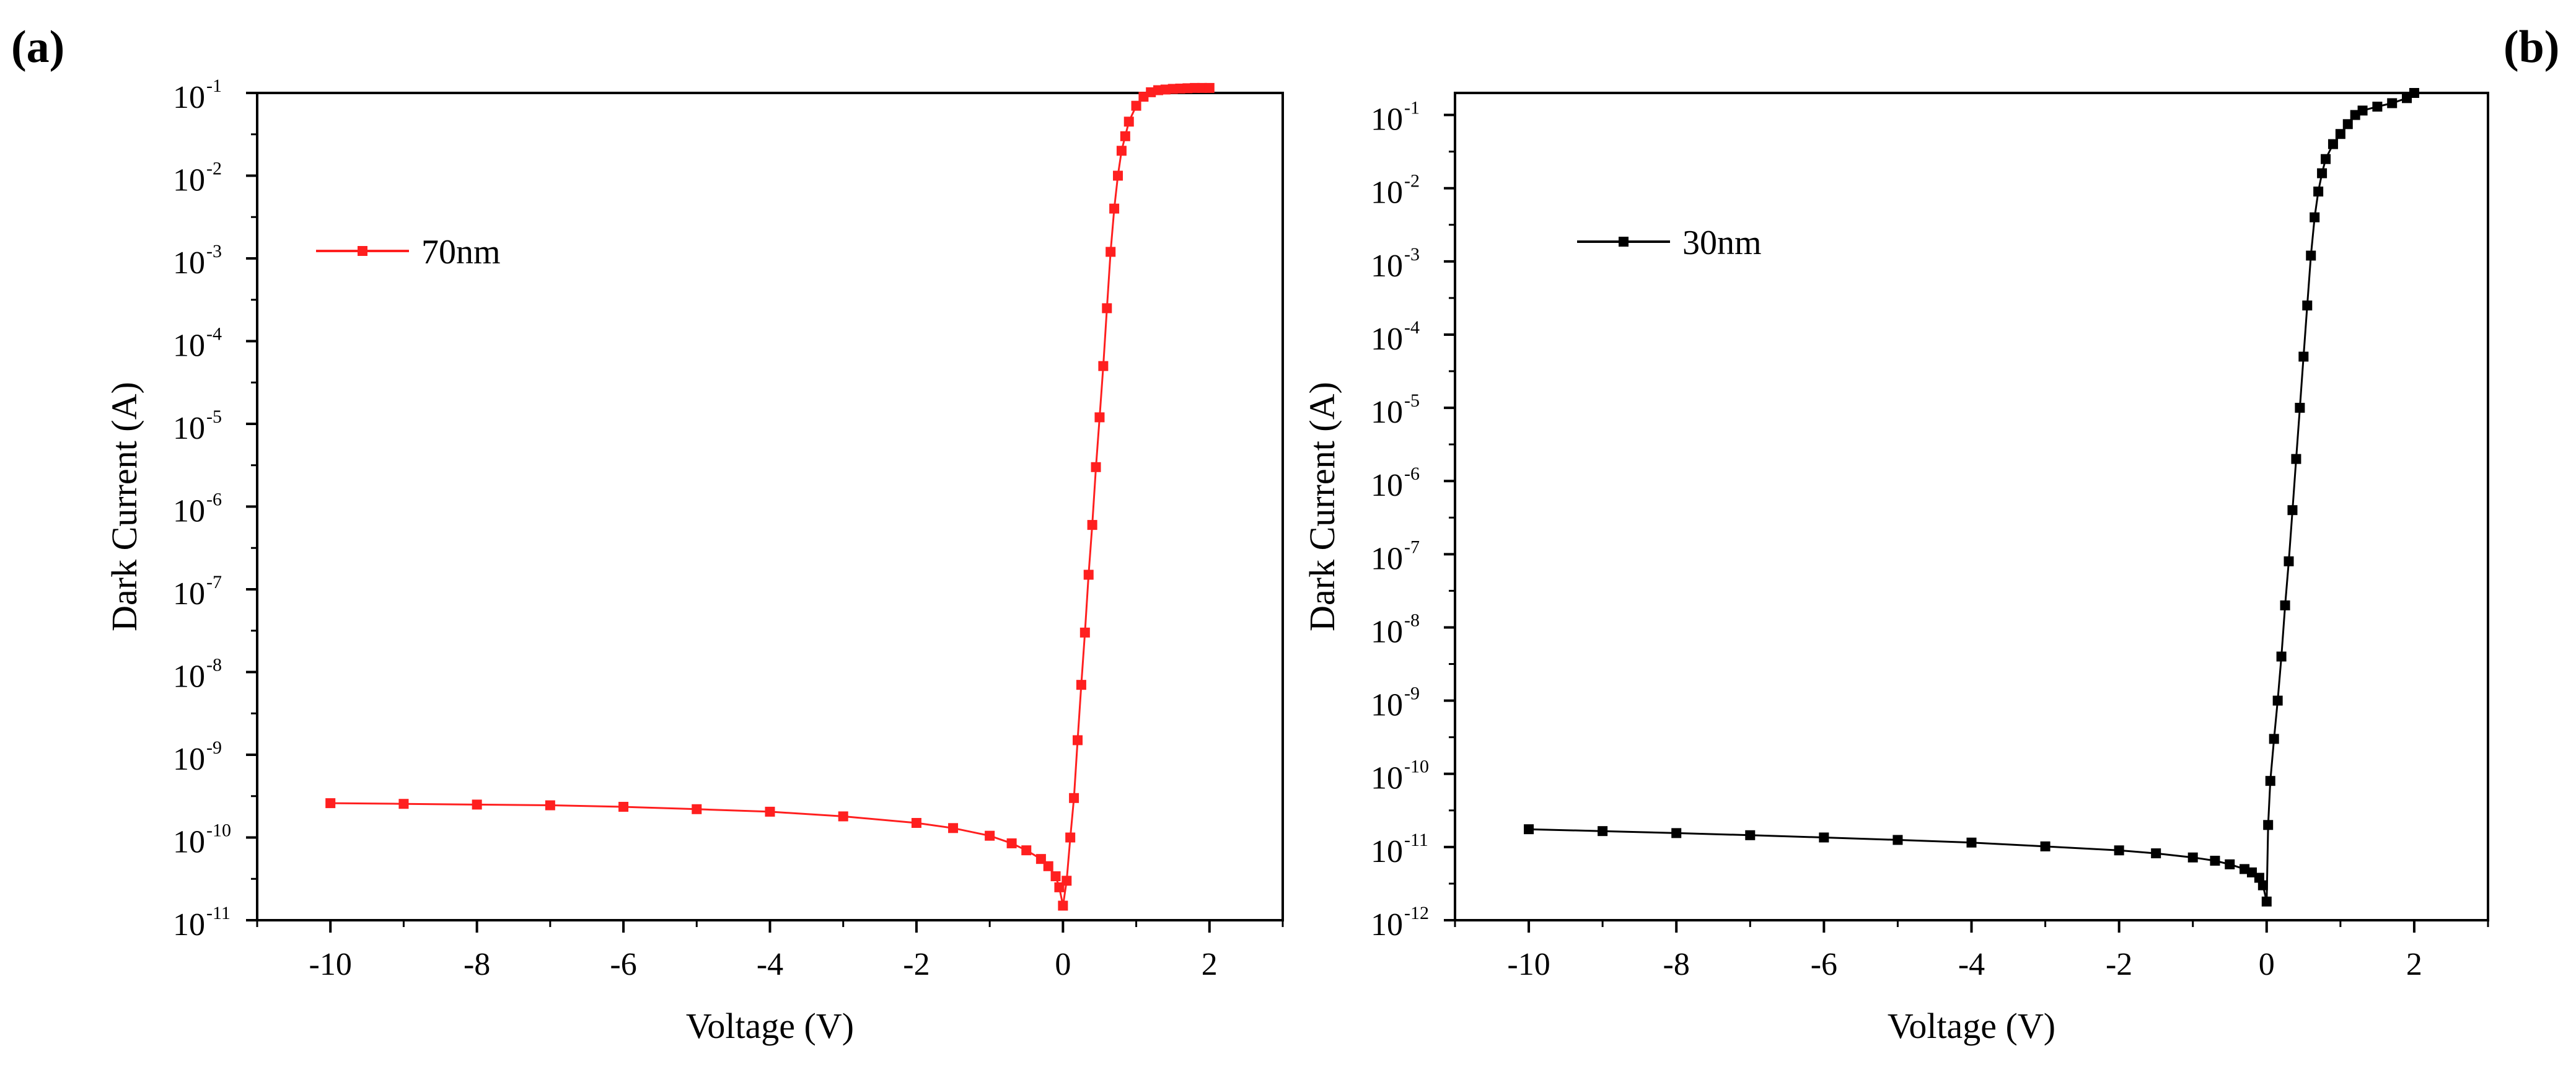 The height and width of the screenshot is (1077, 2576). What do you see at coordinates (1412, 327) in the screenshot?
I see `y-tick-exponent: -4` at bounding box center [1412, 327].